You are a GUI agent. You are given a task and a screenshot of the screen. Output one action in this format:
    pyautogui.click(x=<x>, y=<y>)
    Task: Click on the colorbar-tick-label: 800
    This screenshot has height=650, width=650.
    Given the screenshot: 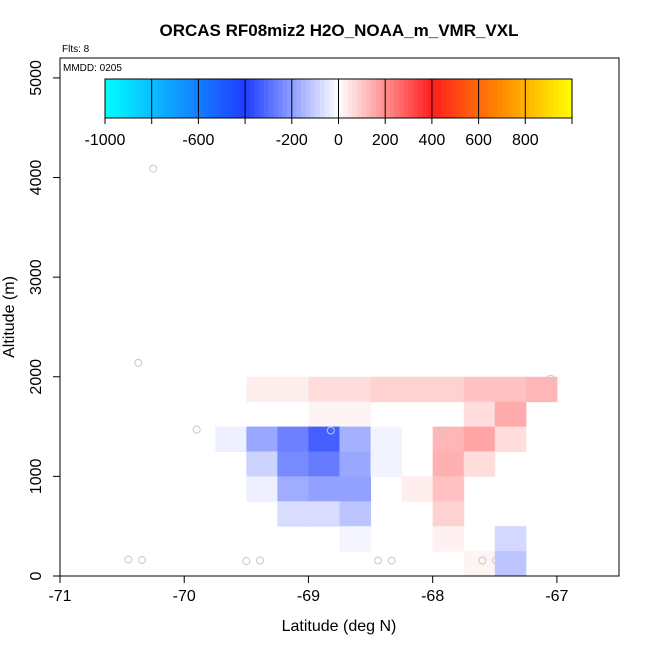 What is the action you would take?
    pyautogui.click(x=525, y=140)
    